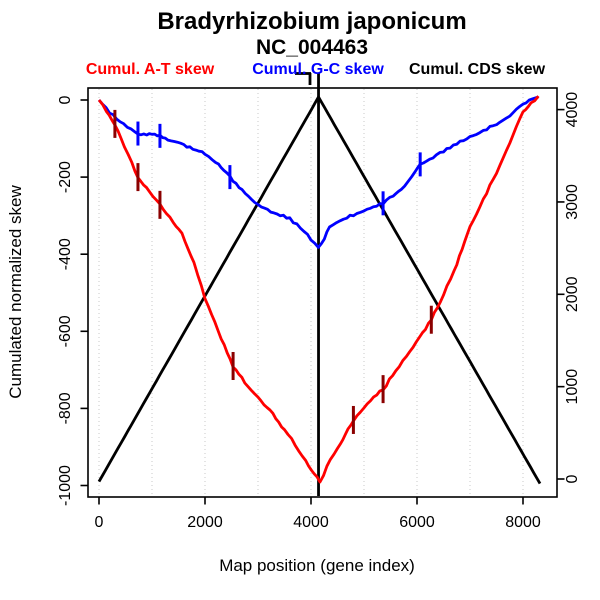  Describe the element at coordinates (65, 99) in the screenshot. I see `y-left-tick-label: 0` at that location.